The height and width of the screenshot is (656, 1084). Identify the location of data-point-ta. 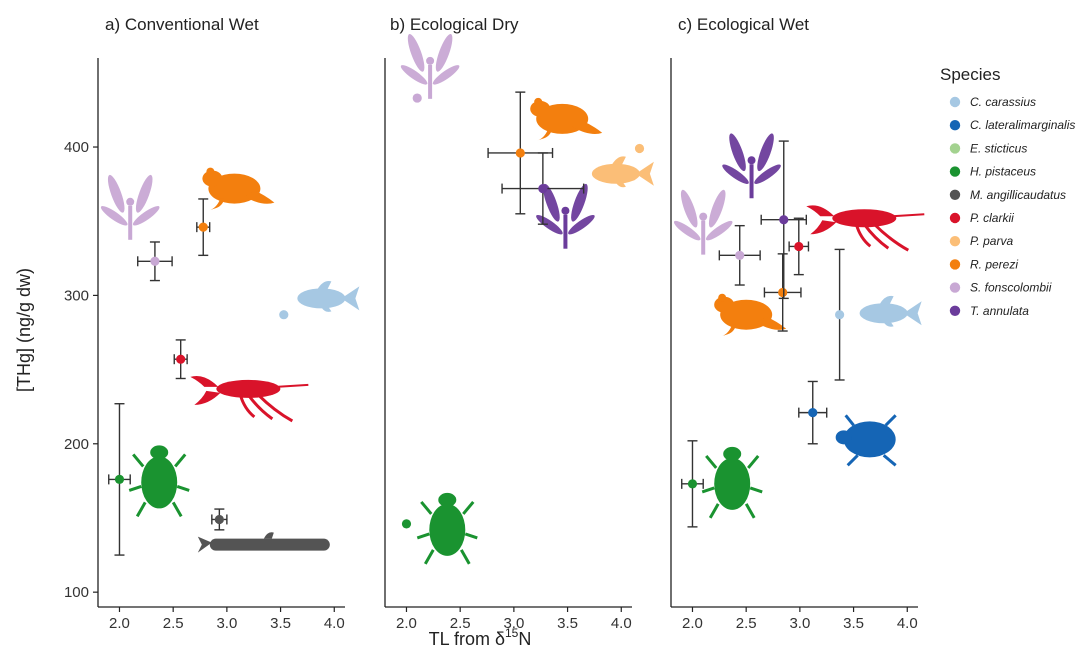
(784, 220).